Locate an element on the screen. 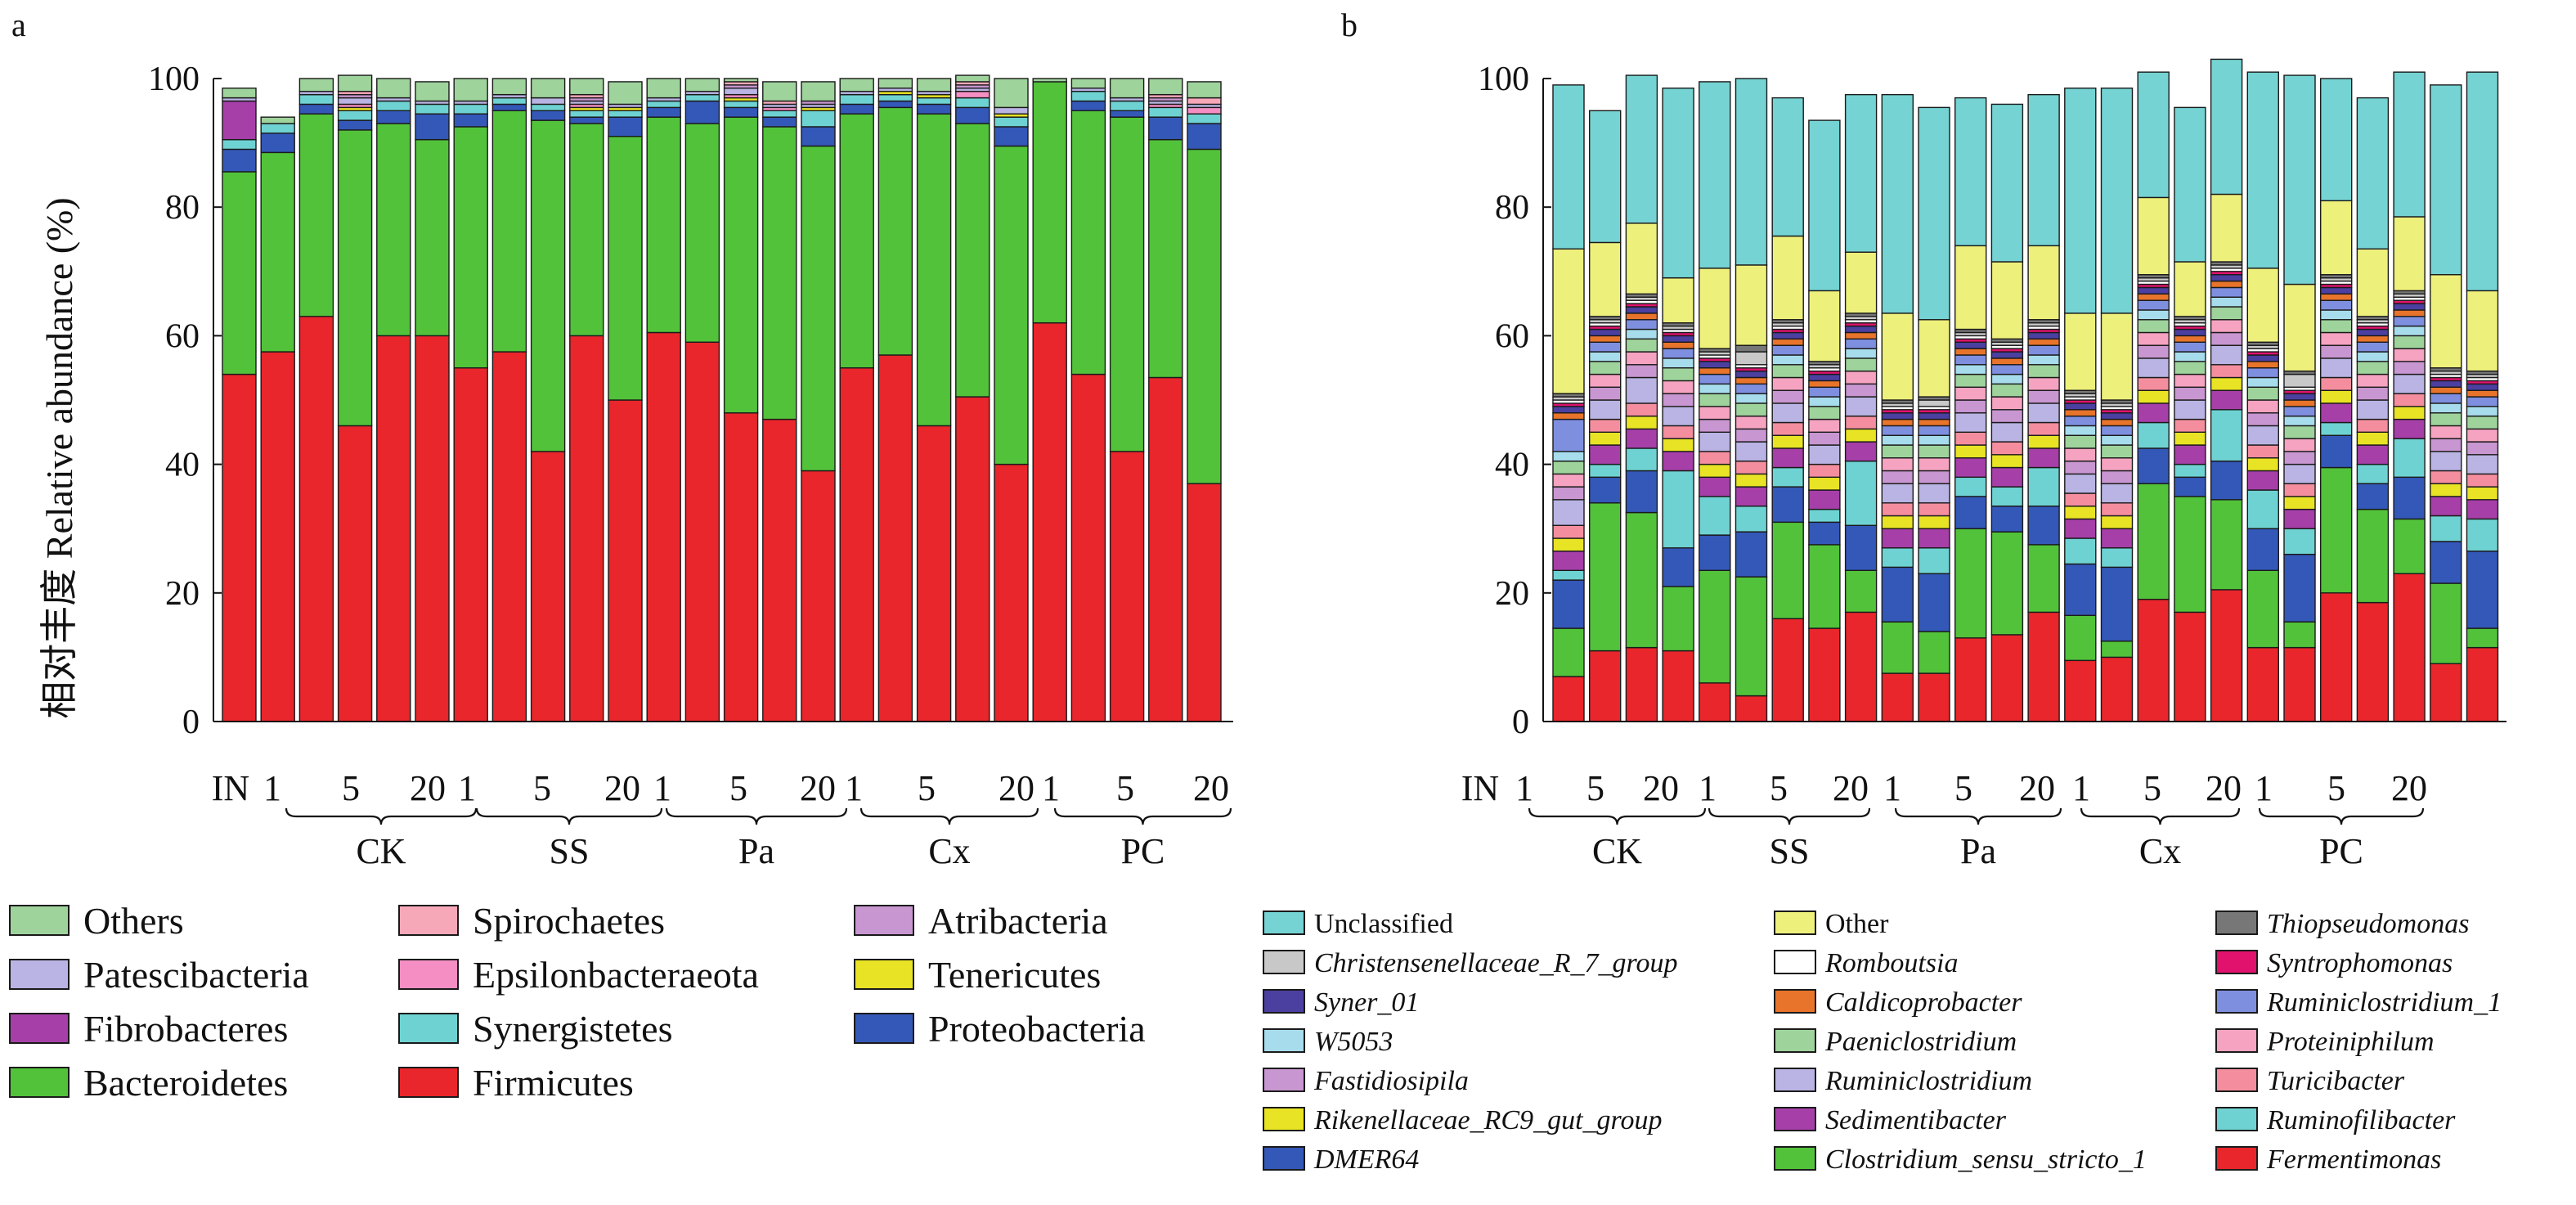 This screenshot has height=1205, width=2576. legend-label: Caldicoprobacter is located at coordinates (1923, 1003).